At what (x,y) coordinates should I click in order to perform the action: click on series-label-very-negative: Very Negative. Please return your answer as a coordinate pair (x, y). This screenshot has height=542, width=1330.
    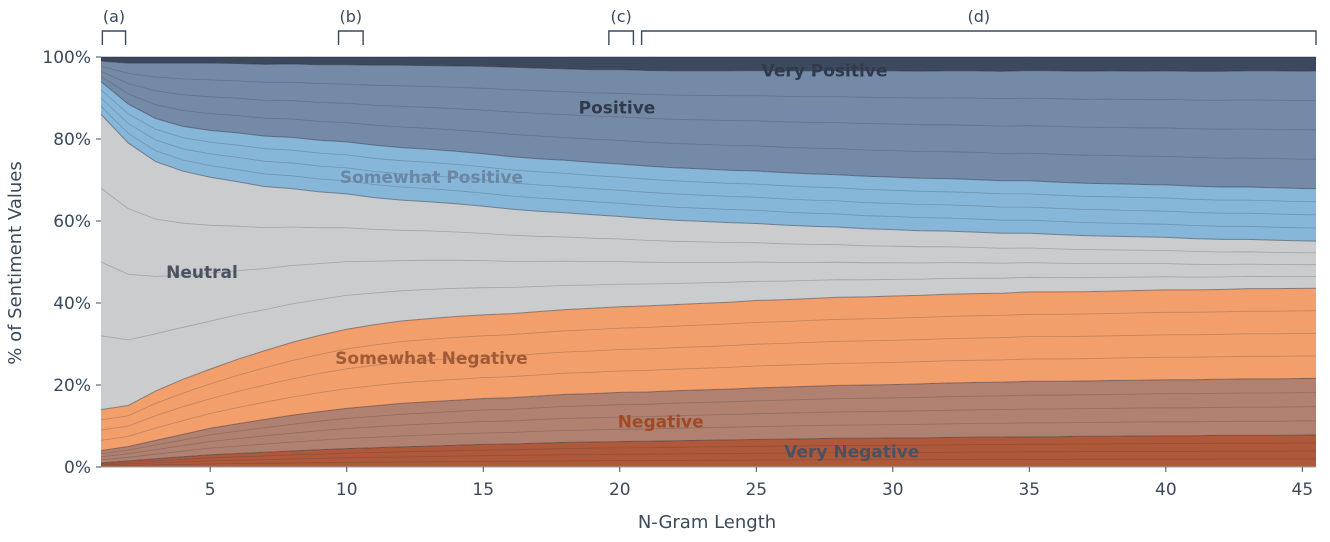
    Looking at the image, I should click on (851, 453).